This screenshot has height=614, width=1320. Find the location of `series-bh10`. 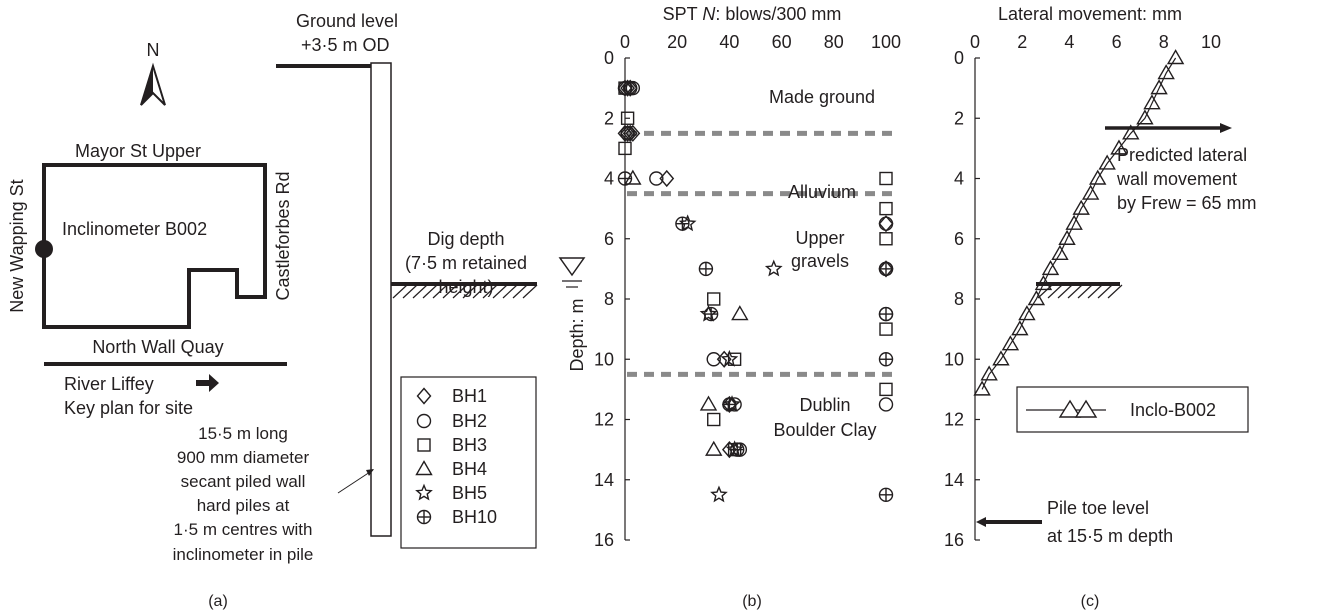

series-bh10 is located at coordinates (755, 337).